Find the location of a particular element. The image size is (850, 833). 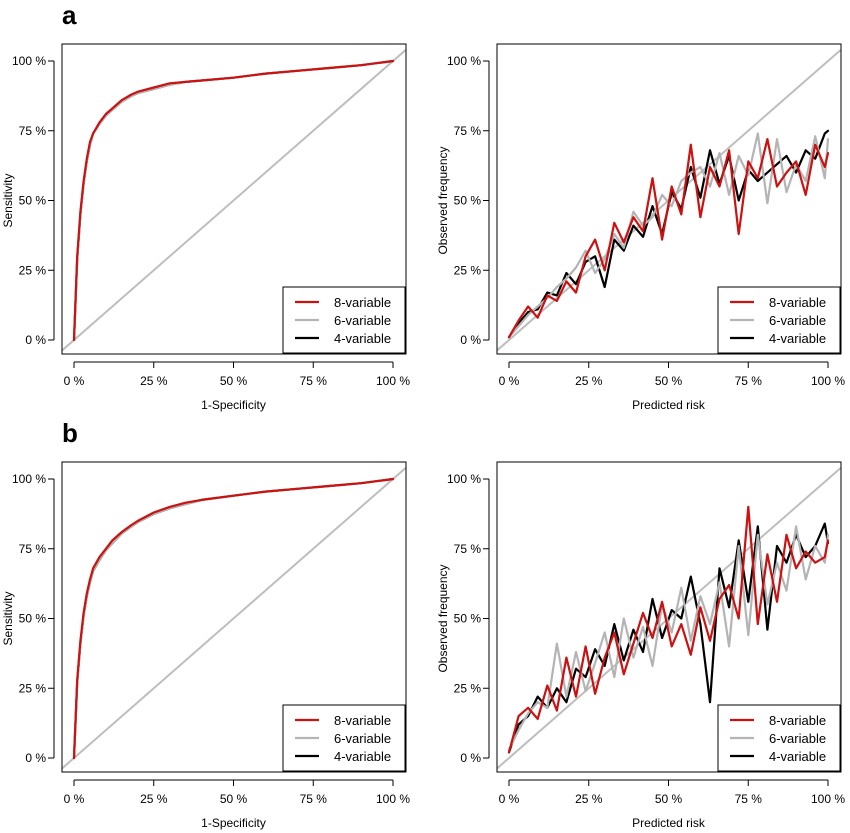

legend-box is located at coordinates (779, 320).